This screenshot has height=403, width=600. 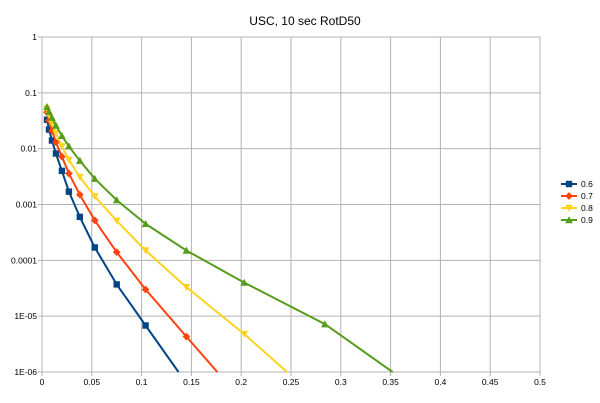 I want to click on chart-title: USC, 10 sec RotD50, so click(x=305, y=21).